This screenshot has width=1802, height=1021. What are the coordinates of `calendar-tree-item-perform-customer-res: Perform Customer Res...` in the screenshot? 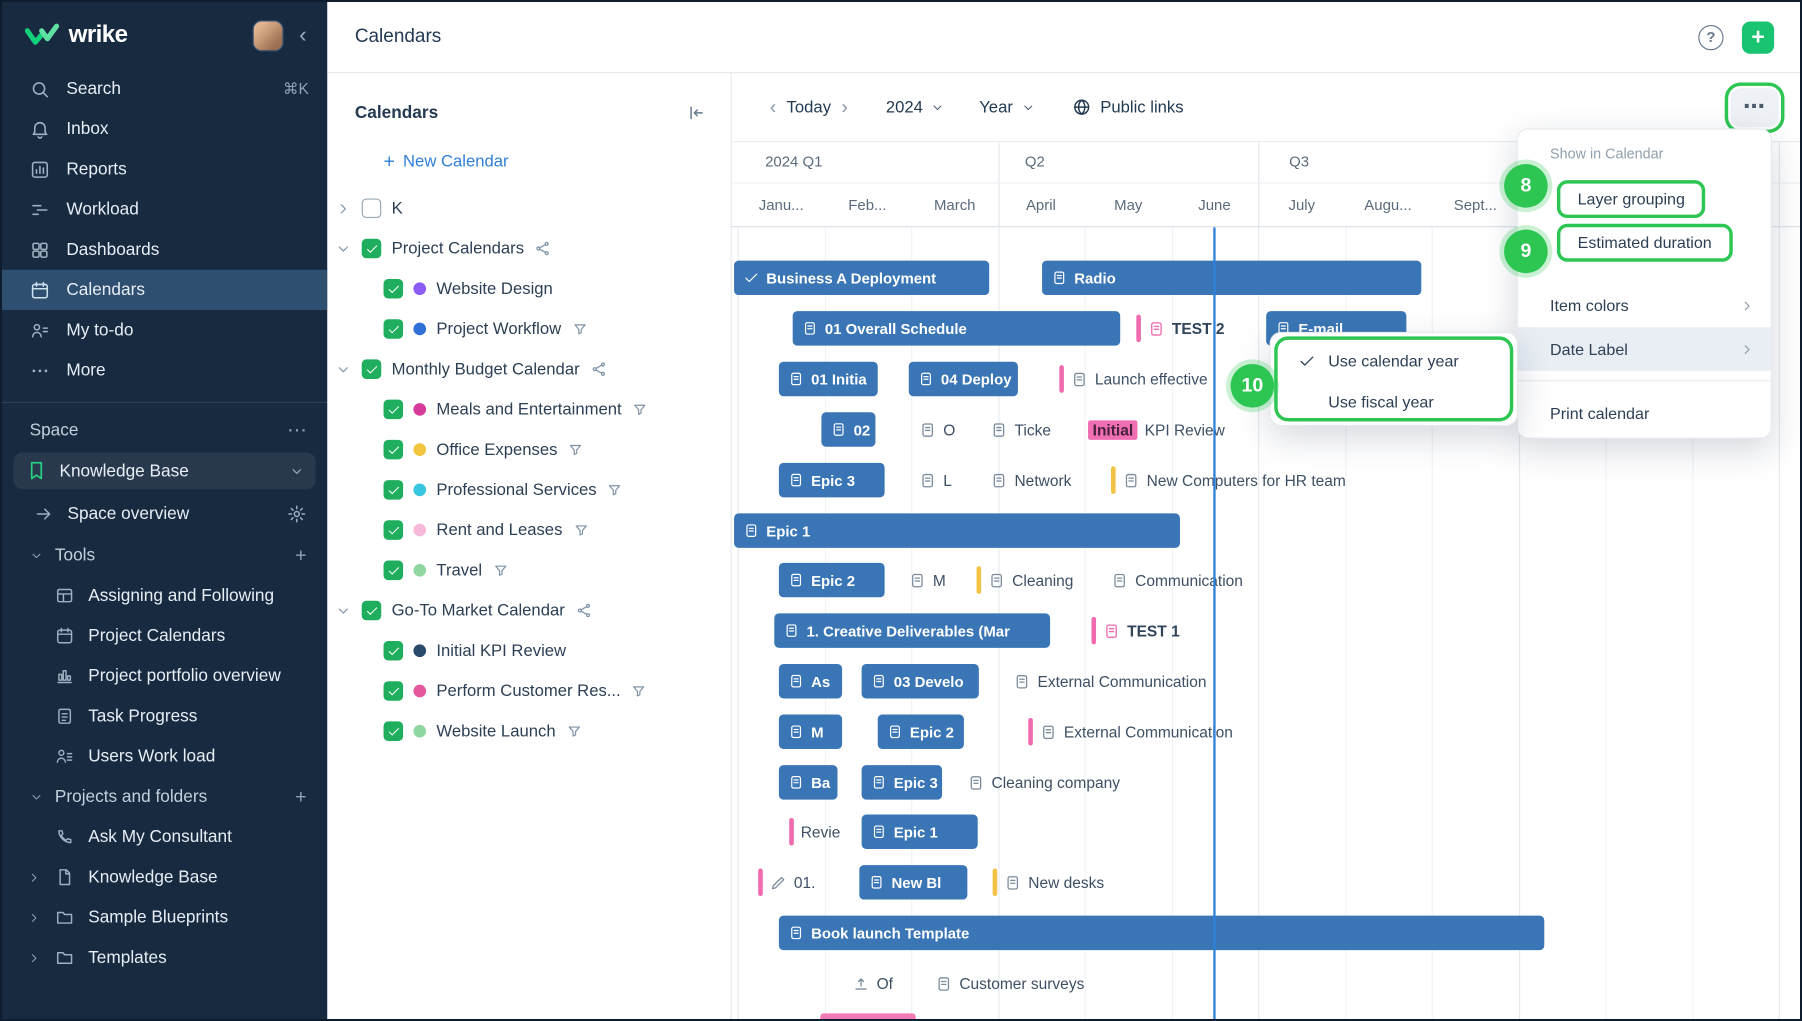 It's located at (528, 691).